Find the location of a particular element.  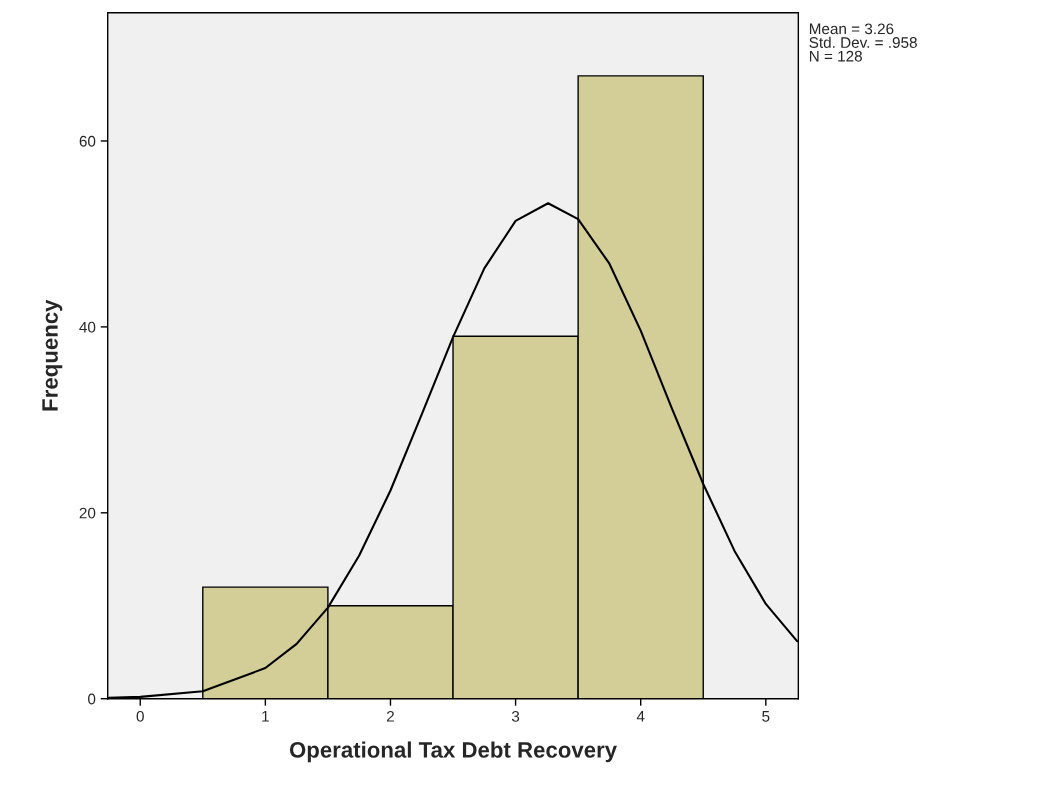

x-tick-label: 3 is located at coordinates (515, 716).